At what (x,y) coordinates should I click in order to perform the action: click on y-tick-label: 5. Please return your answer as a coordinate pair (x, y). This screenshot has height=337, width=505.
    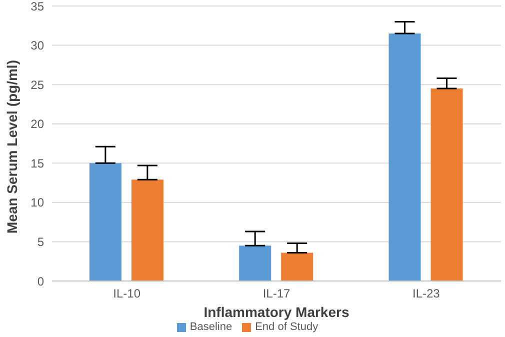
    Looking at the image, I should click on (40, 241).